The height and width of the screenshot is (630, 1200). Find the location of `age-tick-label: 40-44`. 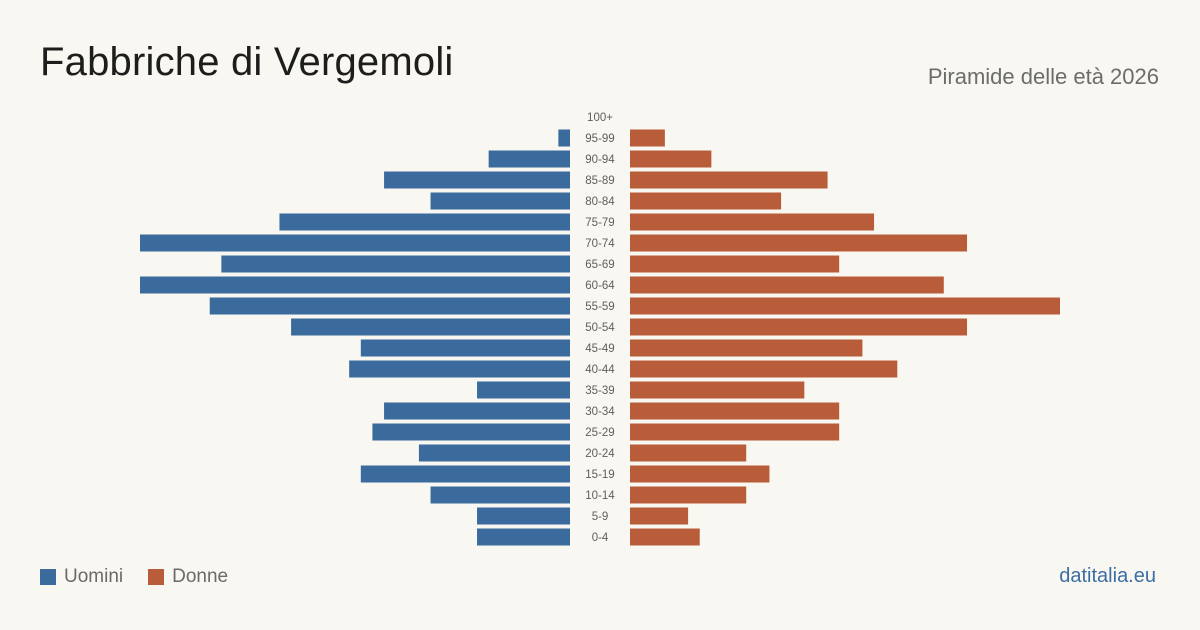

age-tick-label: 40-44 is located at coordinates (600, 370).